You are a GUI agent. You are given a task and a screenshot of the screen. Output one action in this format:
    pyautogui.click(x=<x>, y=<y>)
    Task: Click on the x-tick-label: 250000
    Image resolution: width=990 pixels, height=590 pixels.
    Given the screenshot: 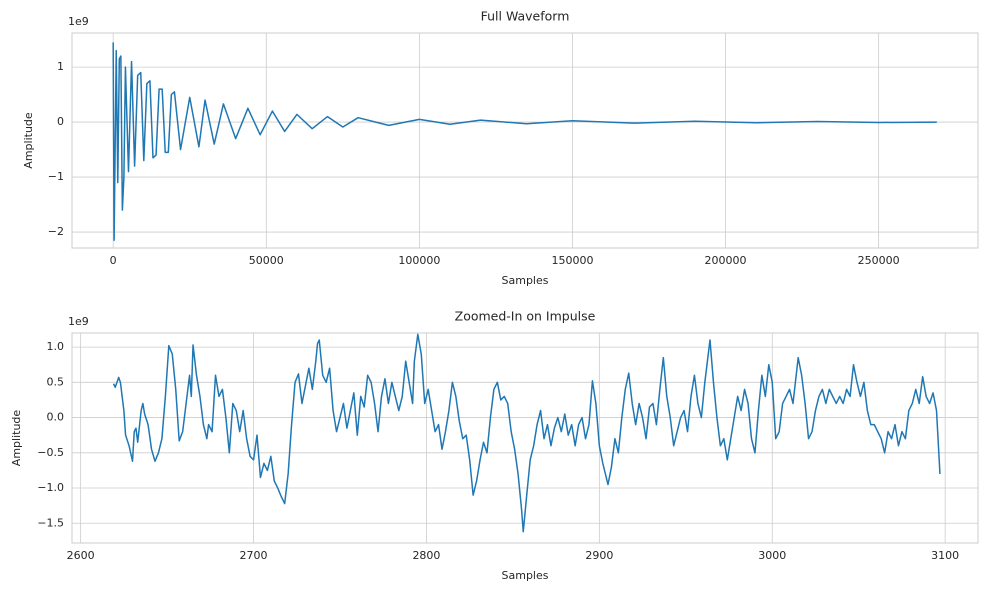 What is the action you would take?
    pyautogui.click(x=879, y=260)
    